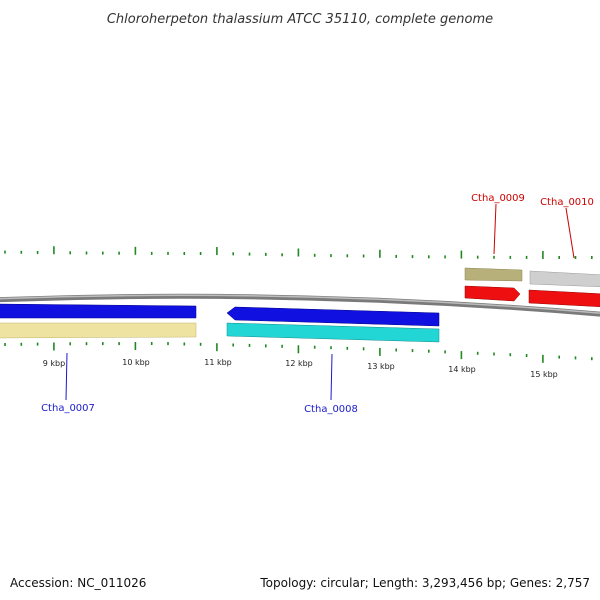  I want to click on kbp-label-14: 14 kbp, so click(462, 369).